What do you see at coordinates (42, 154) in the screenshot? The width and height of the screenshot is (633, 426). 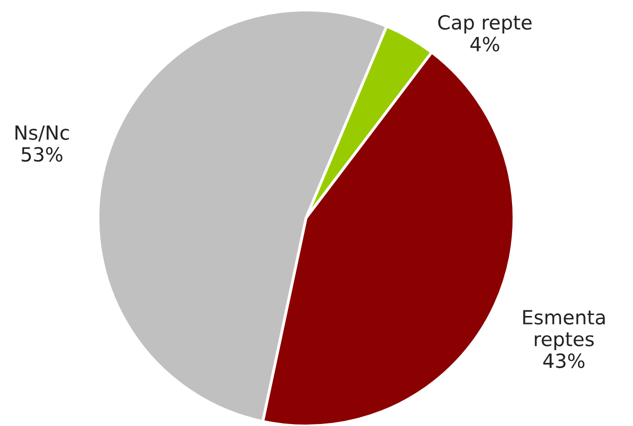 I see `data-label: 53%` at bounding box center [42, 154].